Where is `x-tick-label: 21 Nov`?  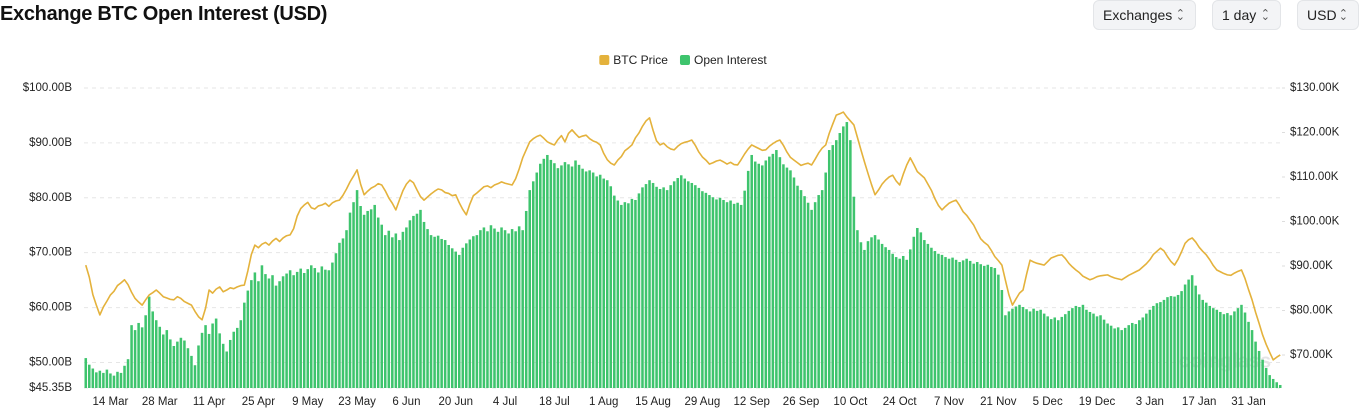
x-tick-label: 21 Nov is located at coordinates (998, 402).